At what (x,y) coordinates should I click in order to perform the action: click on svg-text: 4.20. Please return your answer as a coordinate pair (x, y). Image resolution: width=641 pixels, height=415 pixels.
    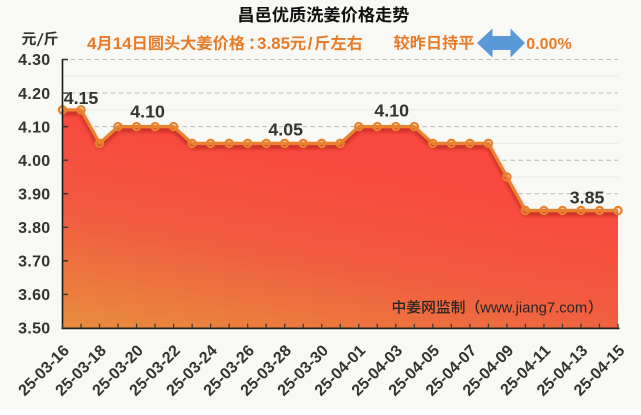
    Looking at the image, I should click on (34, 94).